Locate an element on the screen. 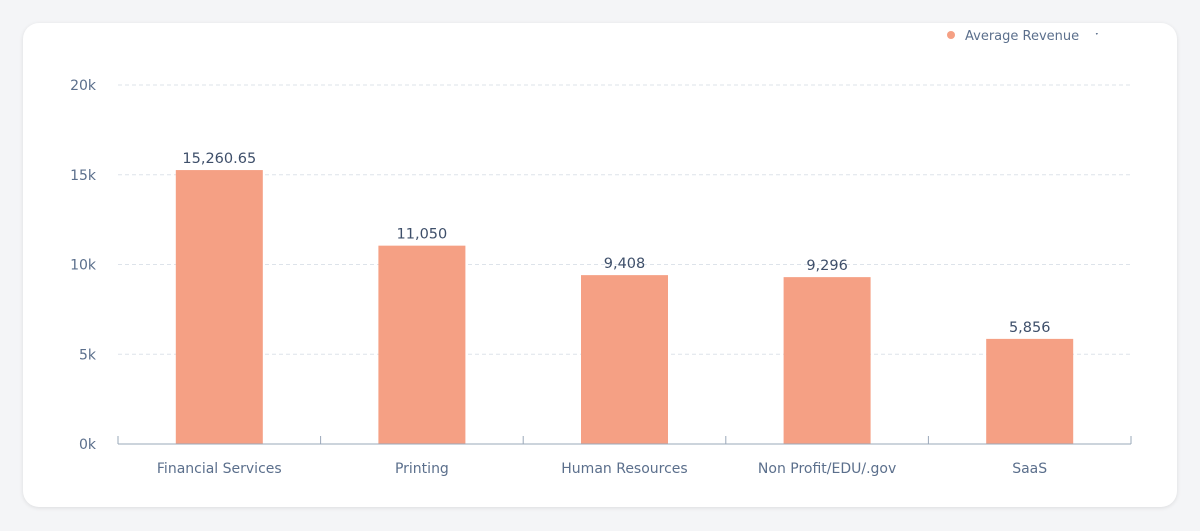 This screenshot has height=531, width=1200. data-label: 5,856 is located at coordinates (1030, 328).